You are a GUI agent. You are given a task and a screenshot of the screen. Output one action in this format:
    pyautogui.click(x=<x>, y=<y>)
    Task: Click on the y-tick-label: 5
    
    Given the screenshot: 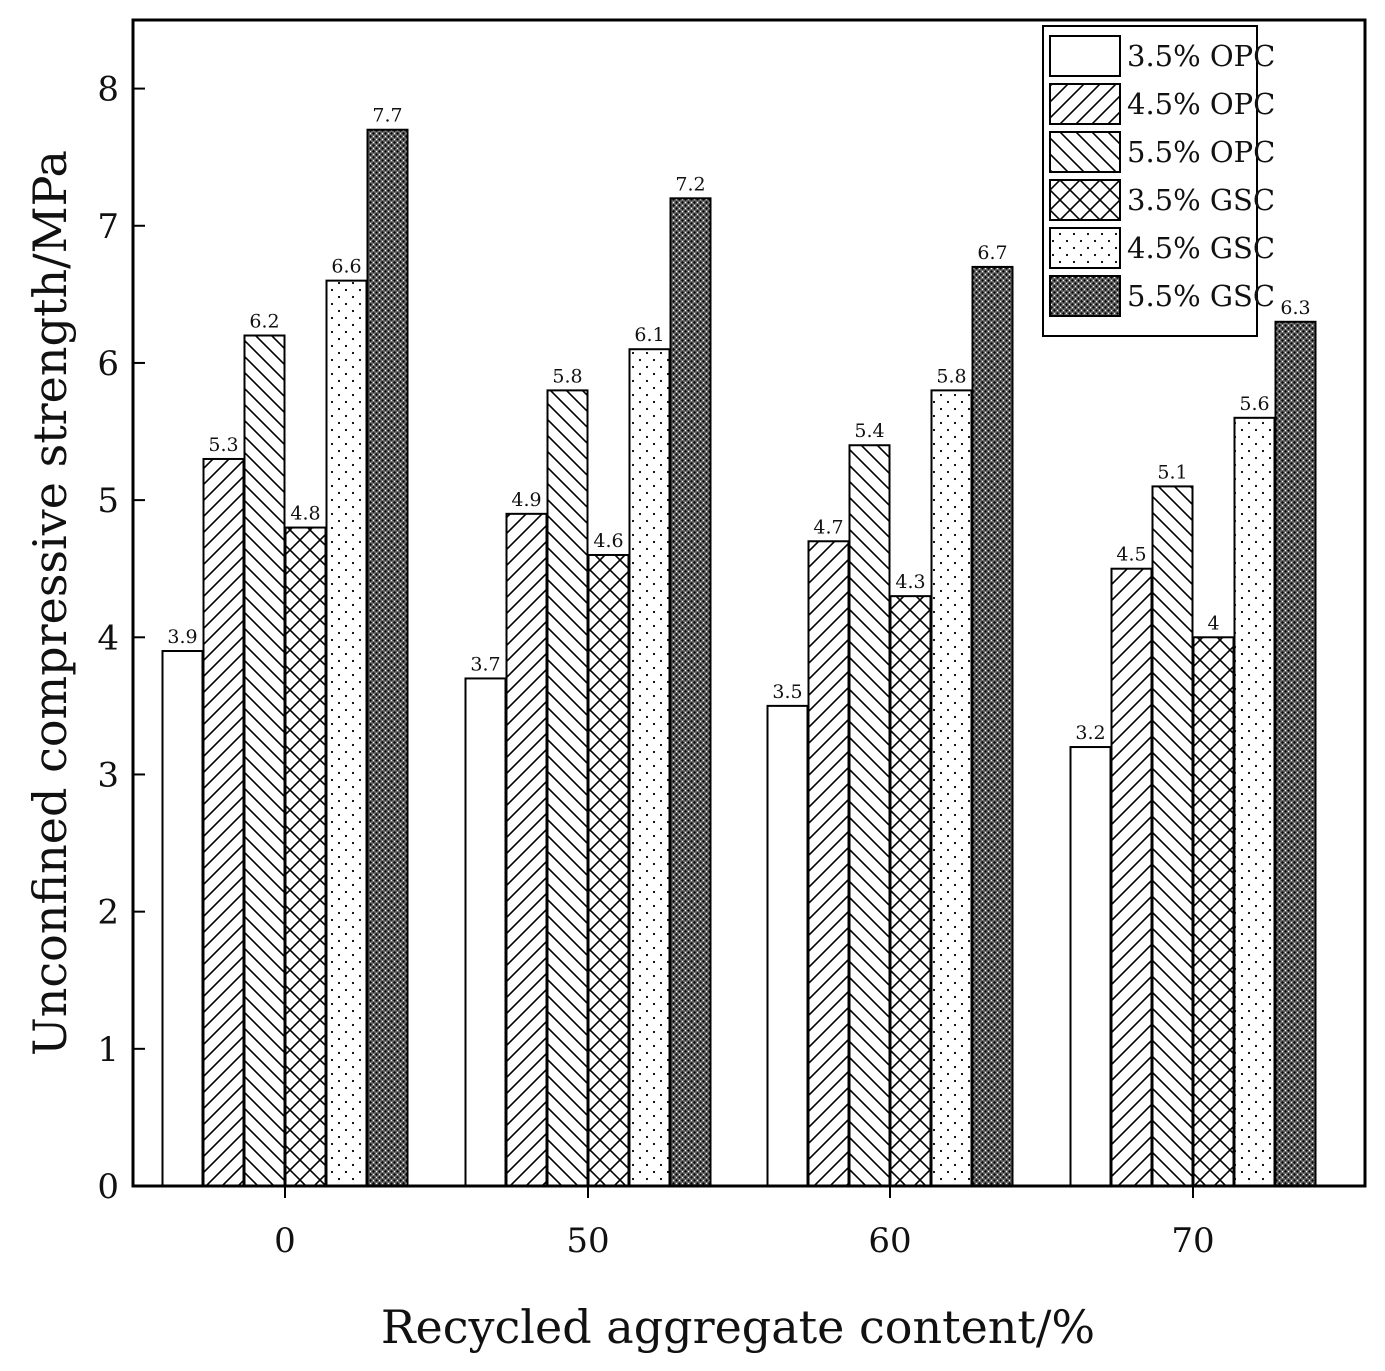 What is the action you would take?
    pyautogui.click(x=108, y=501)
    